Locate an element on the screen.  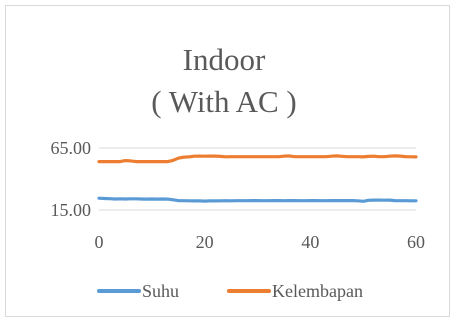
series-line-kelembapan is located at coordinates (257, 159).